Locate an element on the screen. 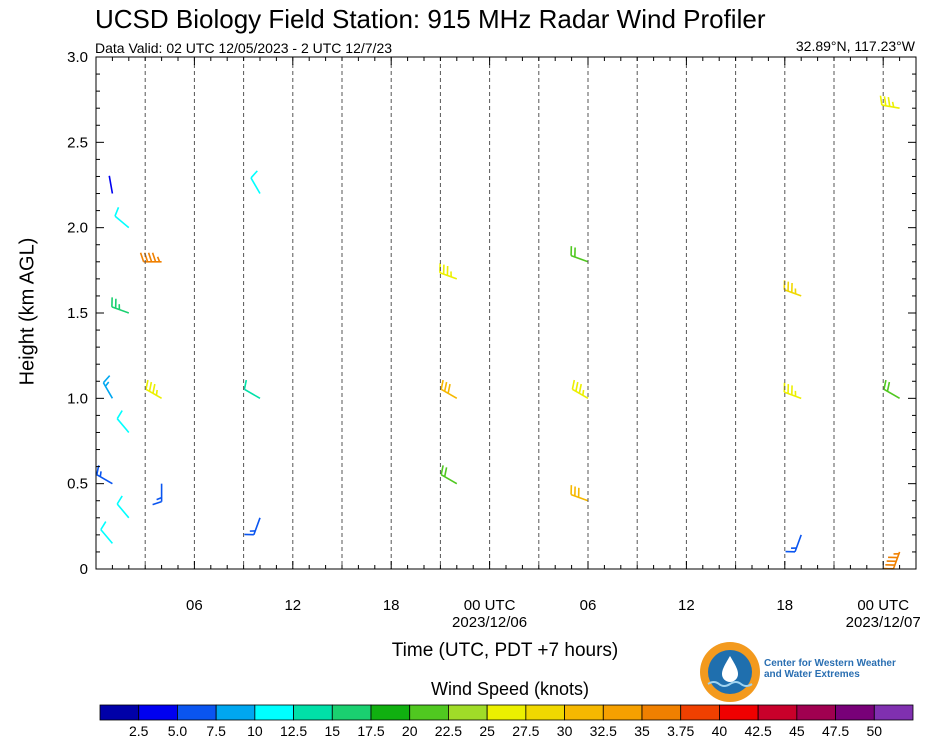 This screenshot has width=927, height=747. colorbar-label: 35 is located at coordinates (642, 731).